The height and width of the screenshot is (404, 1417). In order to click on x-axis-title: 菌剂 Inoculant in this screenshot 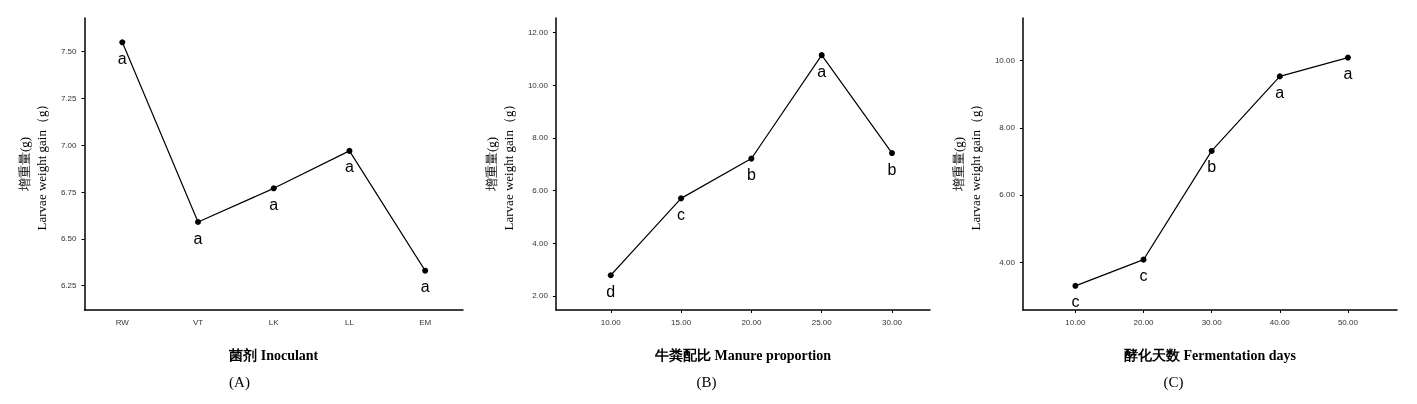, I will do `click(273, 354)`.